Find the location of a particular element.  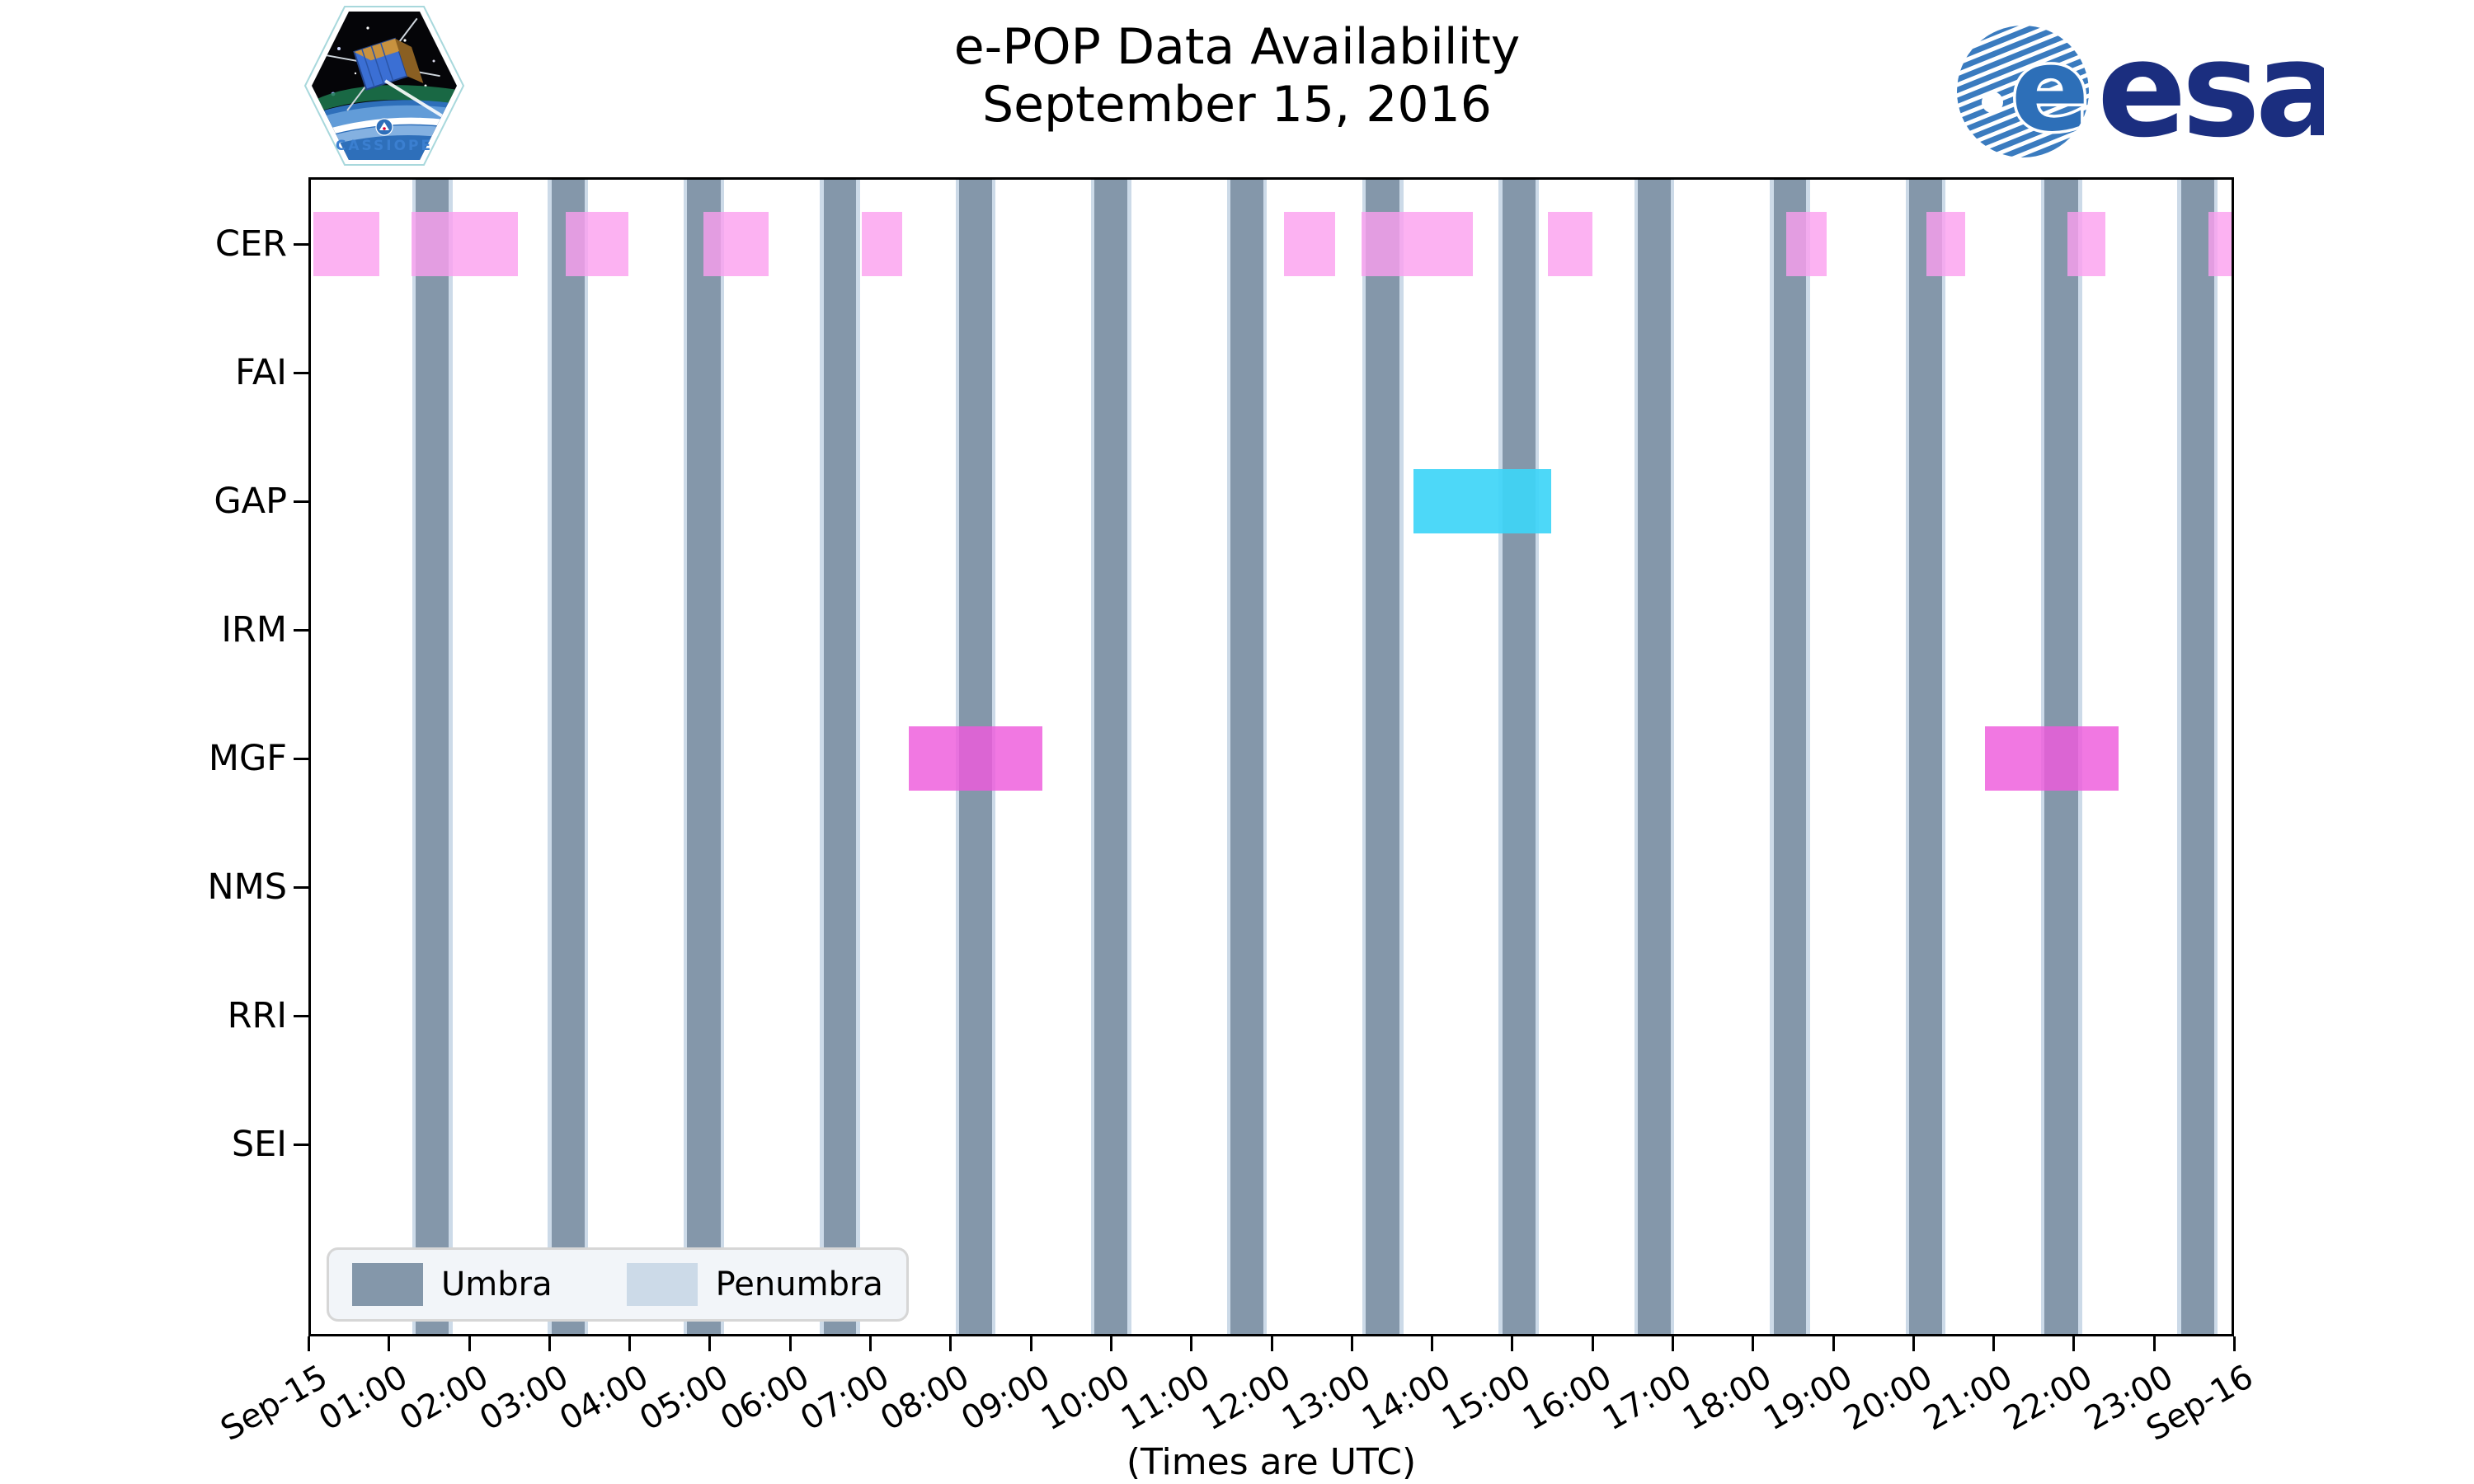

umbra-label: Umbra is located at coordinates (497, 1284).